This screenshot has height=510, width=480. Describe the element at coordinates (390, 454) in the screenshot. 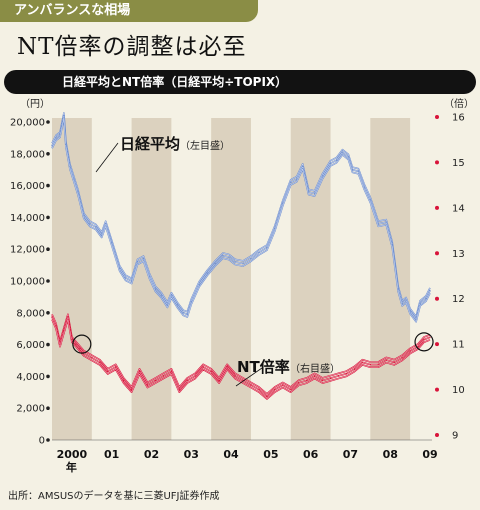

I see `x-tick-label: 08` at that location.